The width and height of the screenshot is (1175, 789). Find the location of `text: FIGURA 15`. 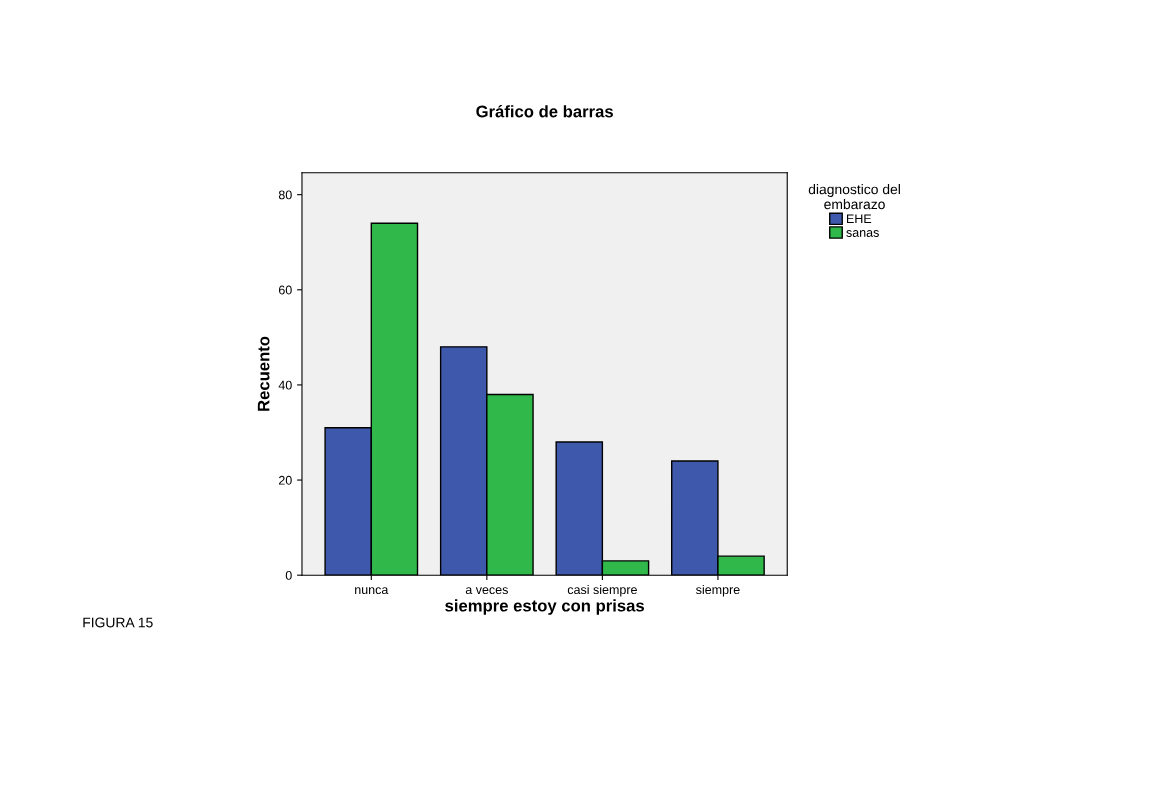

text: FIGURA 15 is located at coordinates (118, 622).